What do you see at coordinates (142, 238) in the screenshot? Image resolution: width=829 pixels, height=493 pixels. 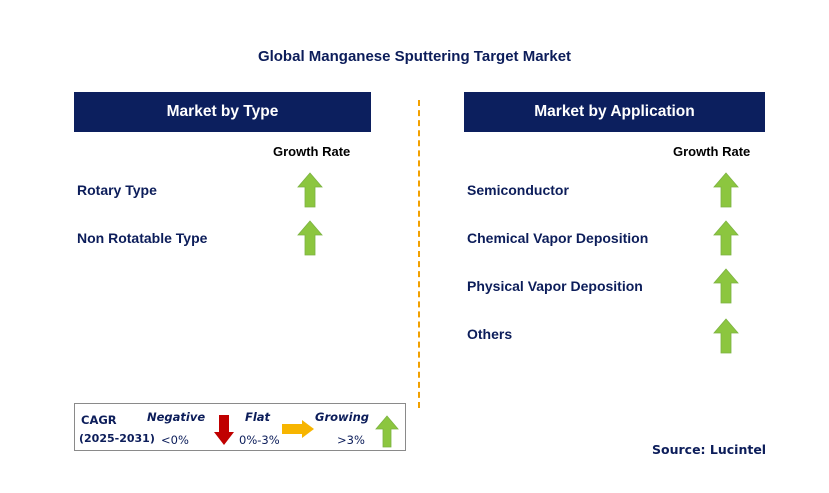 I see `type-item-label: Non Rotatable Type` at bounding box center [142, 238].